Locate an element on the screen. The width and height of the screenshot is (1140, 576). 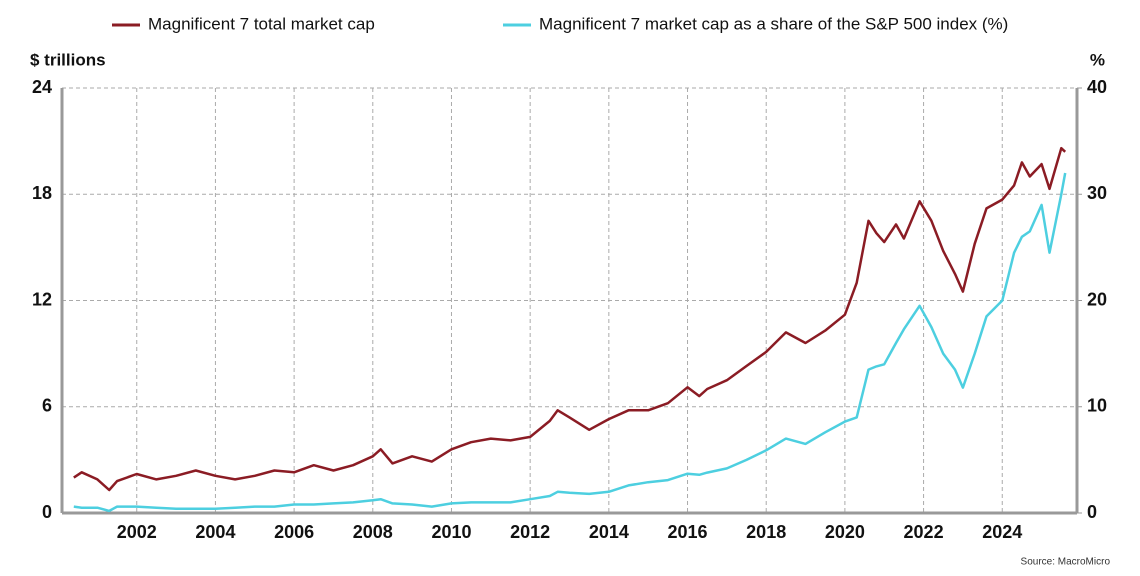
y2-tick-label: 40 is located at coordinates (1097, 87).